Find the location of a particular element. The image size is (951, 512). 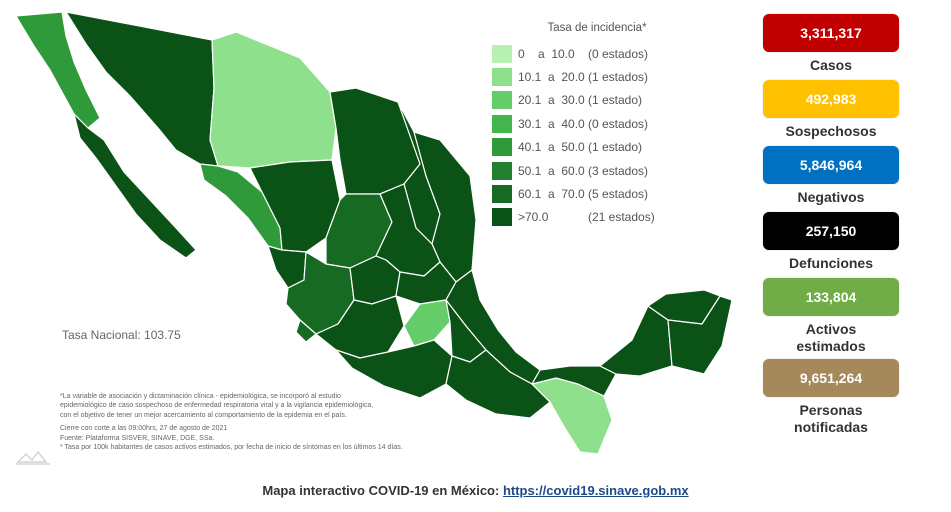

stat-label: Negativos is located at coordinates (831, 197).